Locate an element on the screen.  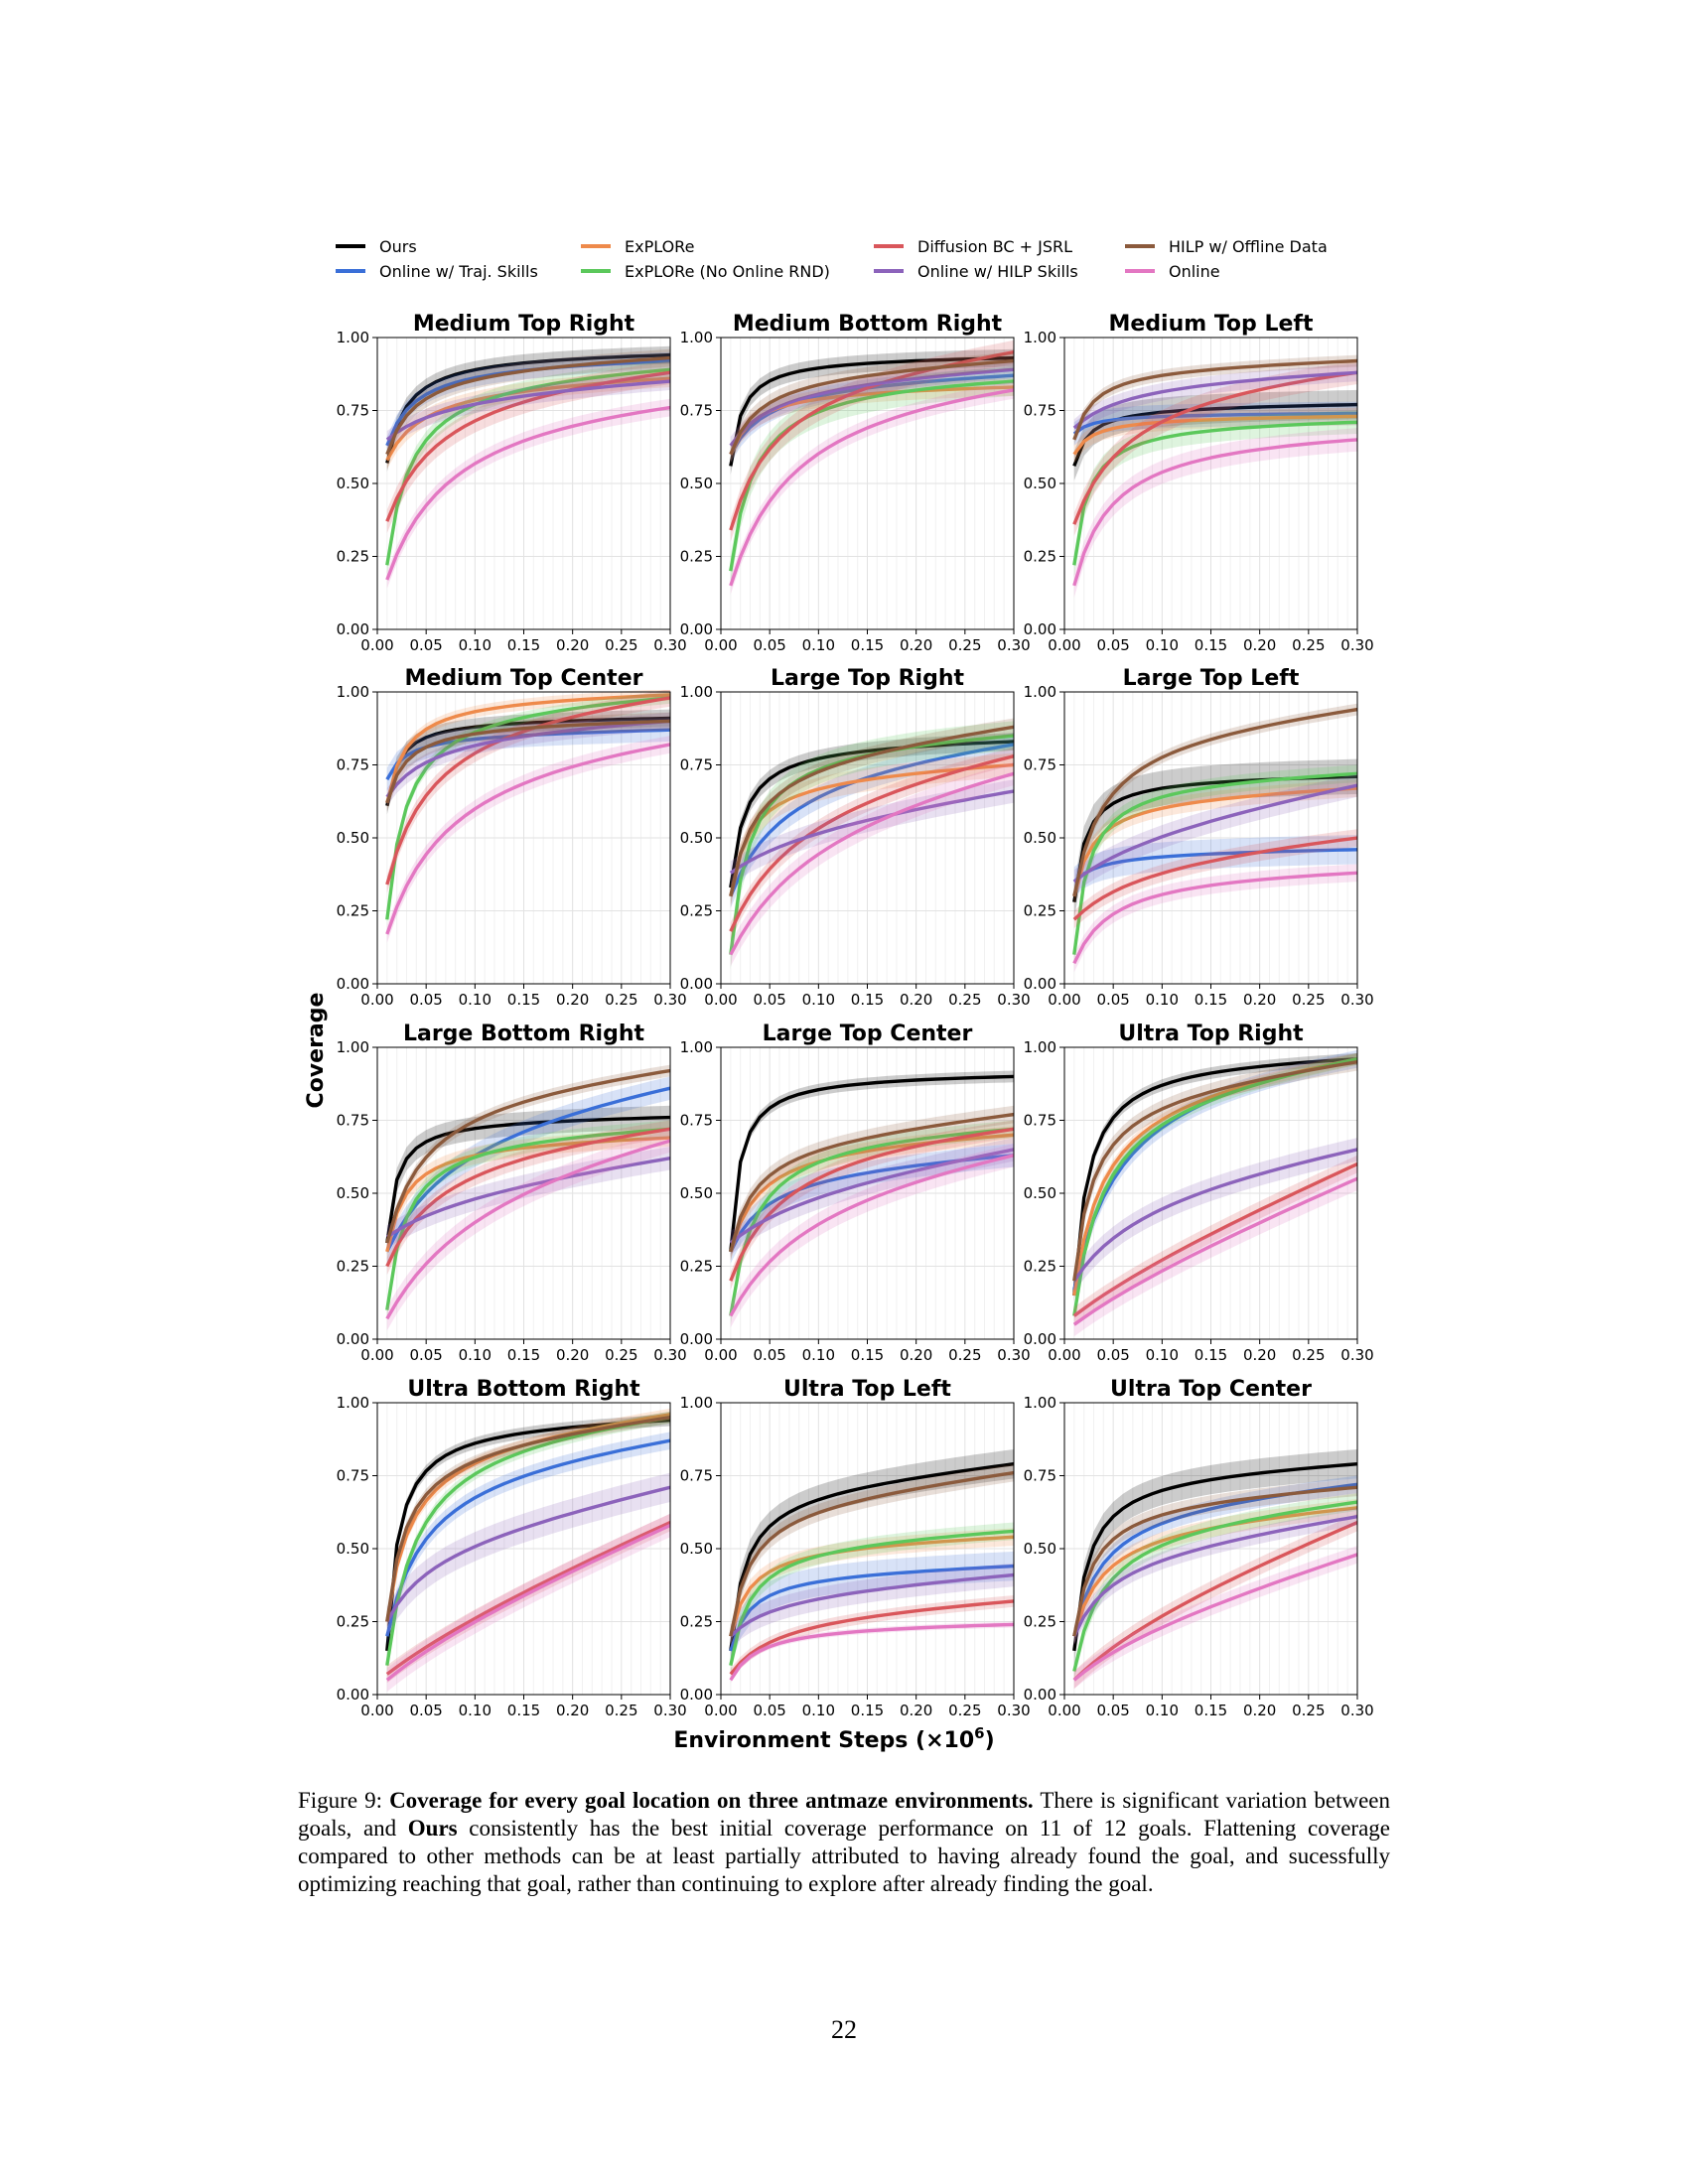
legend-label: HILP w/ Offline Data is located at coordinates (1248, 246).